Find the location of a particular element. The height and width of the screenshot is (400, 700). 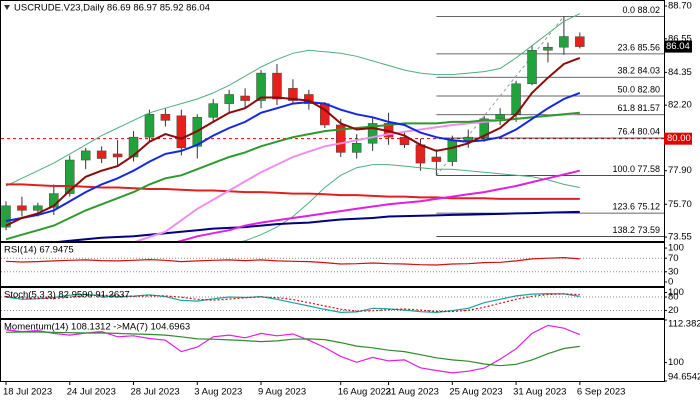

x-tick-label: 25 Aug 2023 is located at coordinates (475, 392).